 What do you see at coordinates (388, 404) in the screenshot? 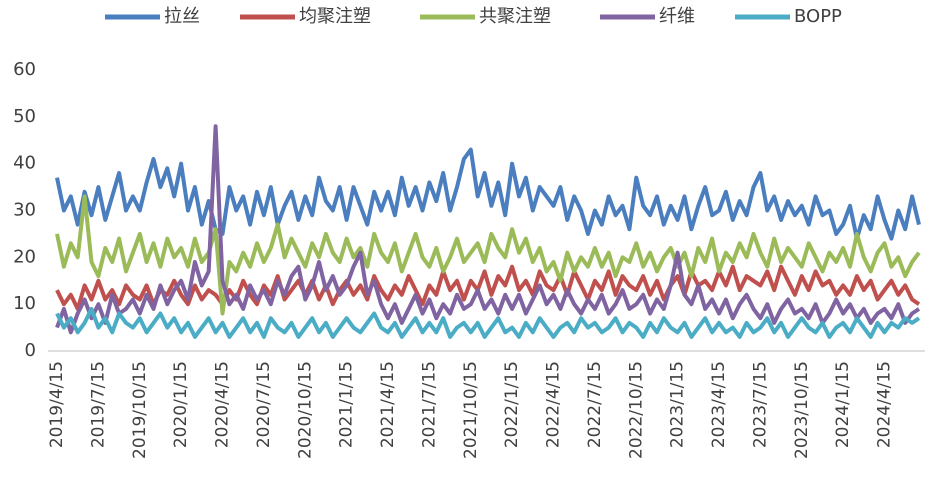
I see `x-tick-label: 2021/4/15` at bounding box center [388, 404].